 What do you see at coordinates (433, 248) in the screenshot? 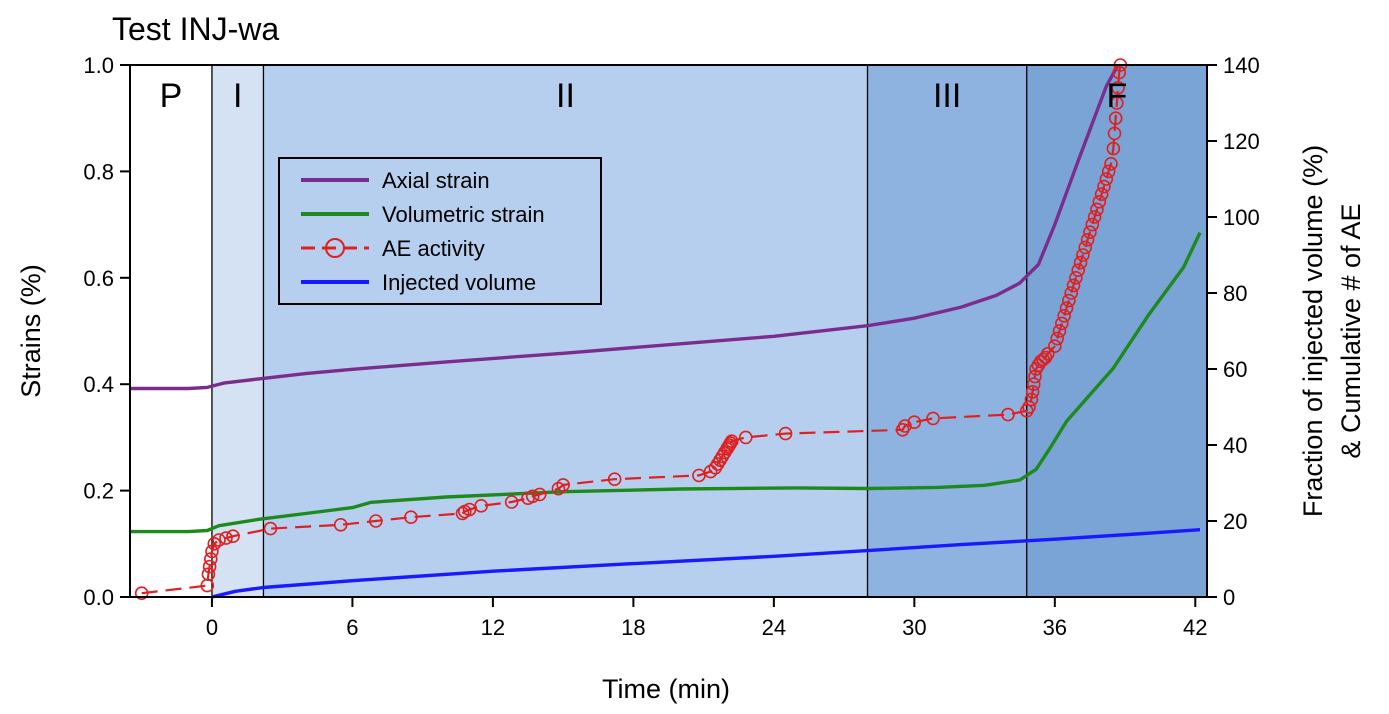
I see `legend-label: AE activity` at bounding box center [433, 248].